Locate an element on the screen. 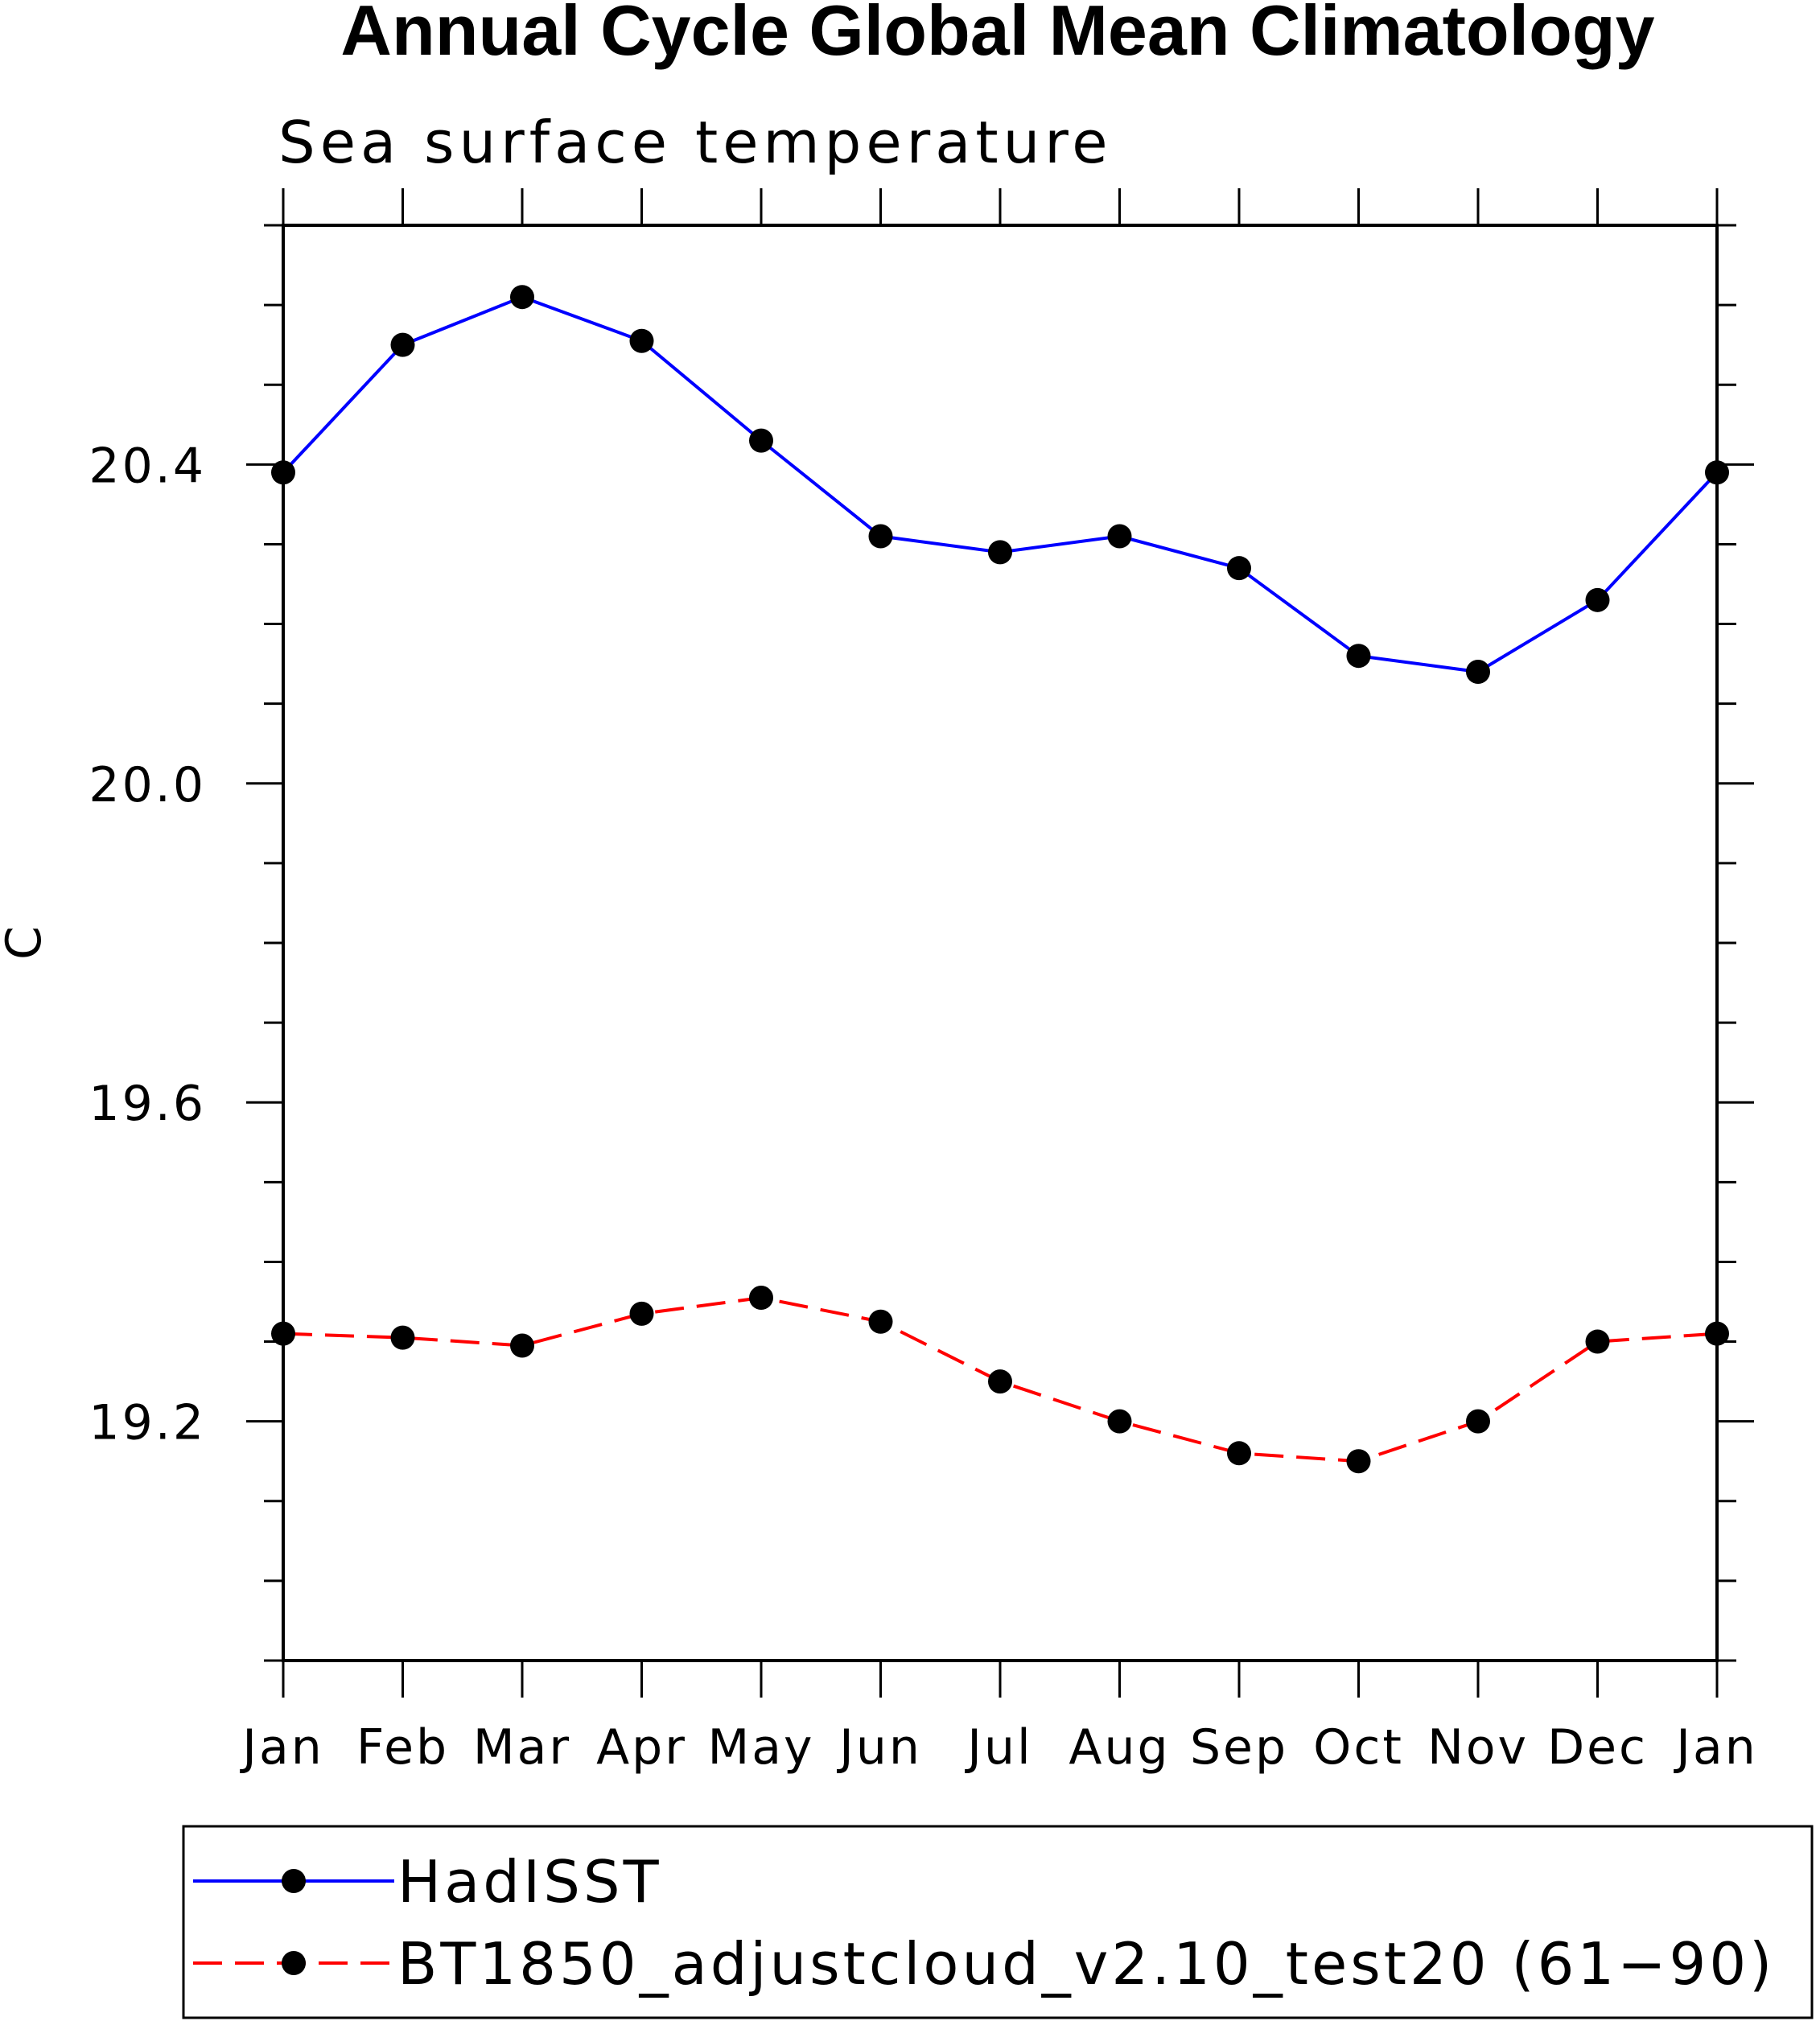 This screenshot has width=1820, height=2021. legend-label: BT1850_adjustcloud_v2.10_test20 (61−90) is located at coordinates (1086, 1964).